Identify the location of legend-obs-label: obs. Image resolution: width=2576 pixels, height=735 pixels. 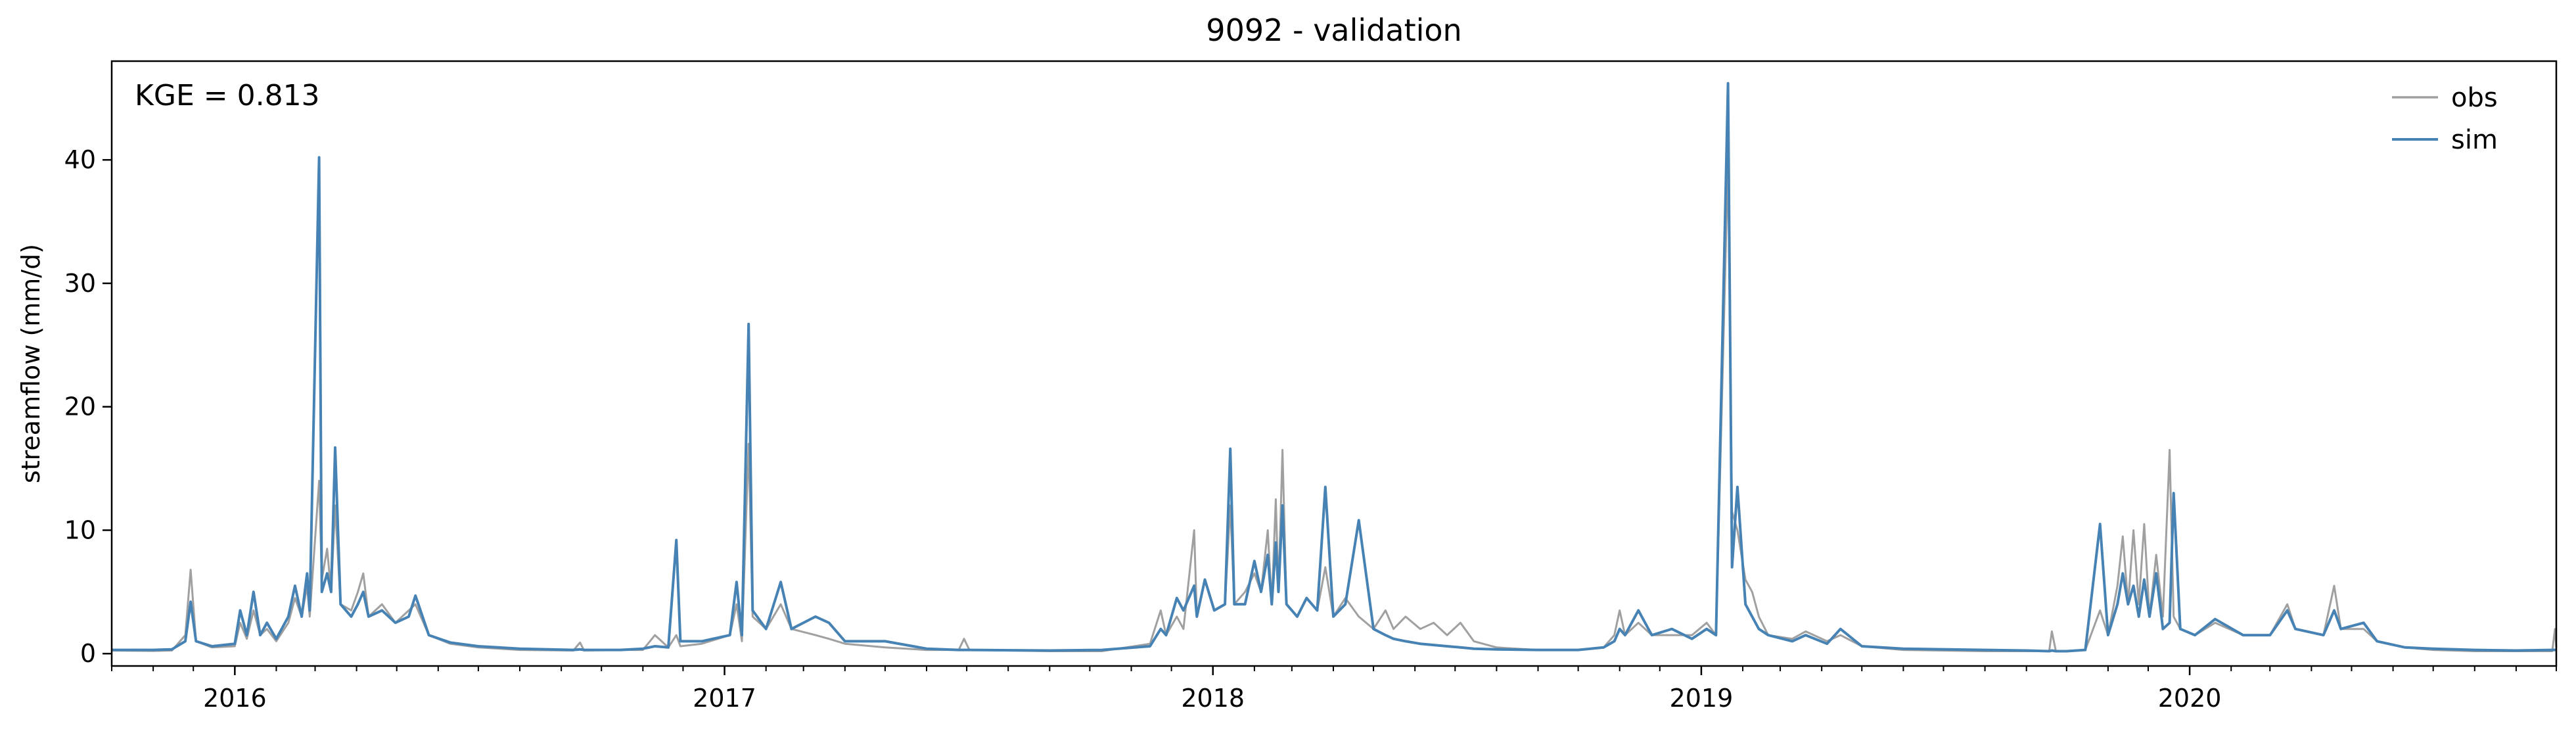
(2475, 98).